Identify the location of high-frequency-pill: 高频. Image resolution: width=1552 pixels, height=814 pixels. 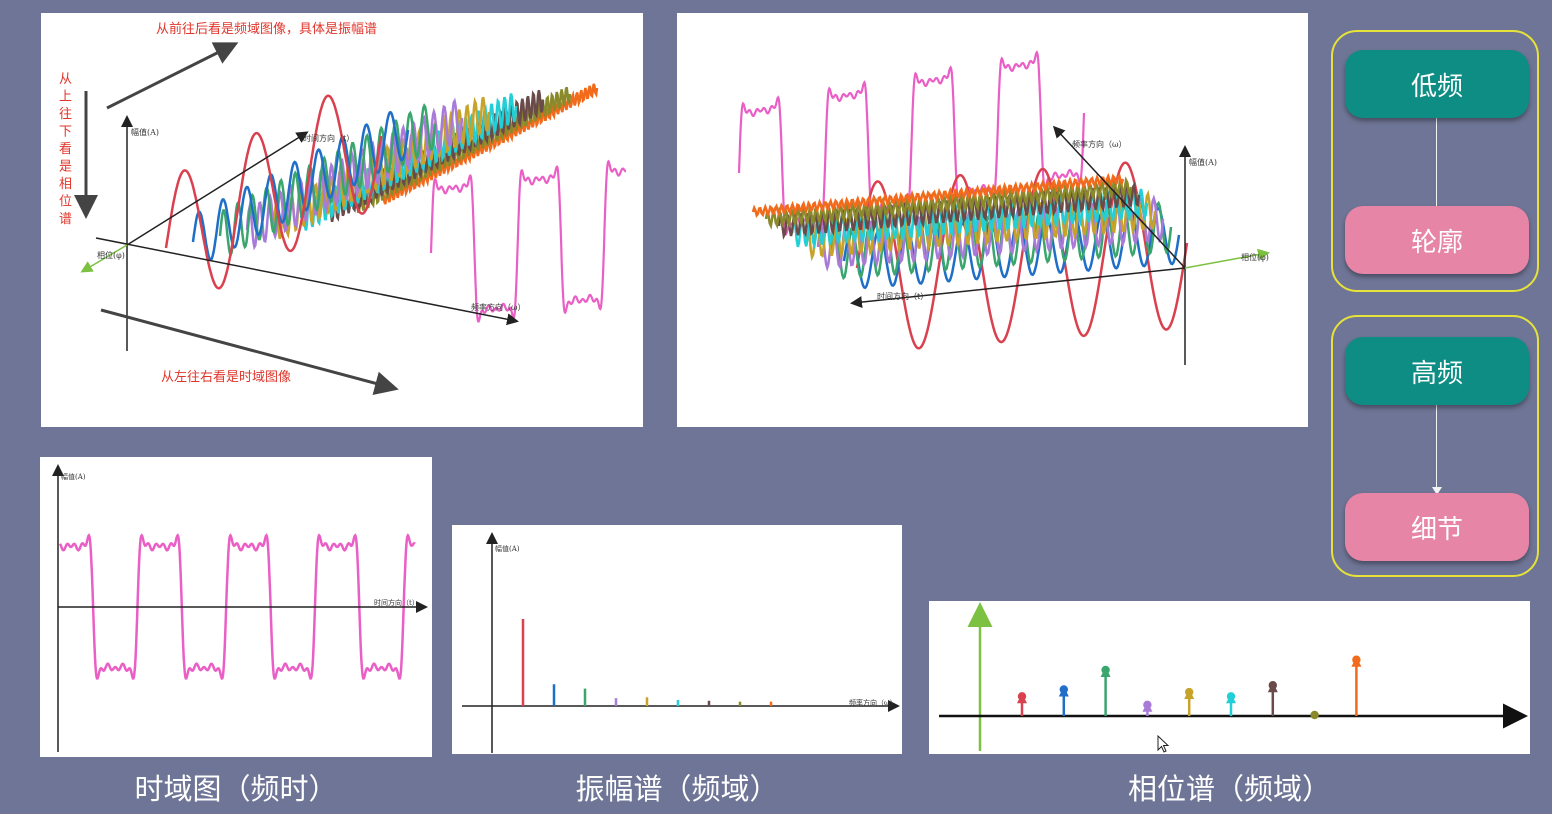
(1437, 371).